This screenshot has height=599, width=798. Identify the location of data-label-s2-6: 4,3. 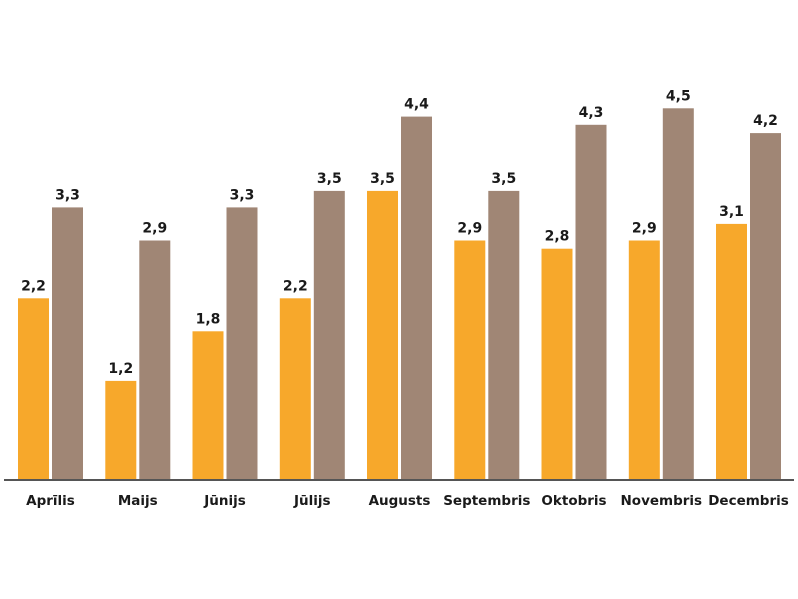
(591, 113).